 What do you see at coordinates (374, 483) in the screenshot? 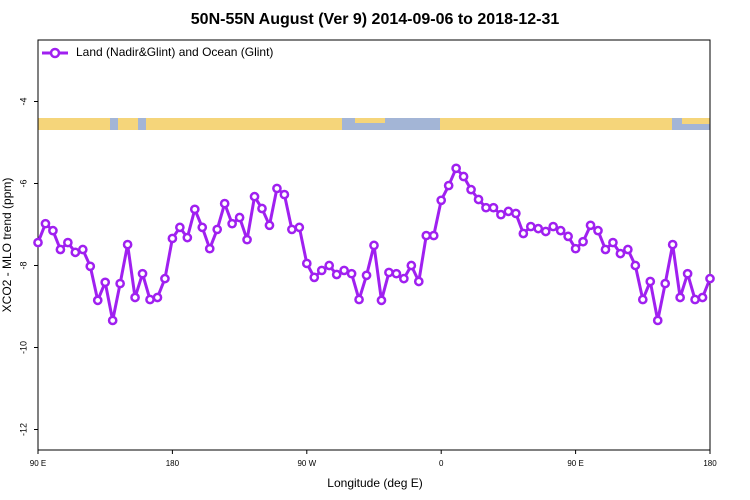
I see `x-axis-label: Longitude (deg E)` at bounding box center [374, 483].